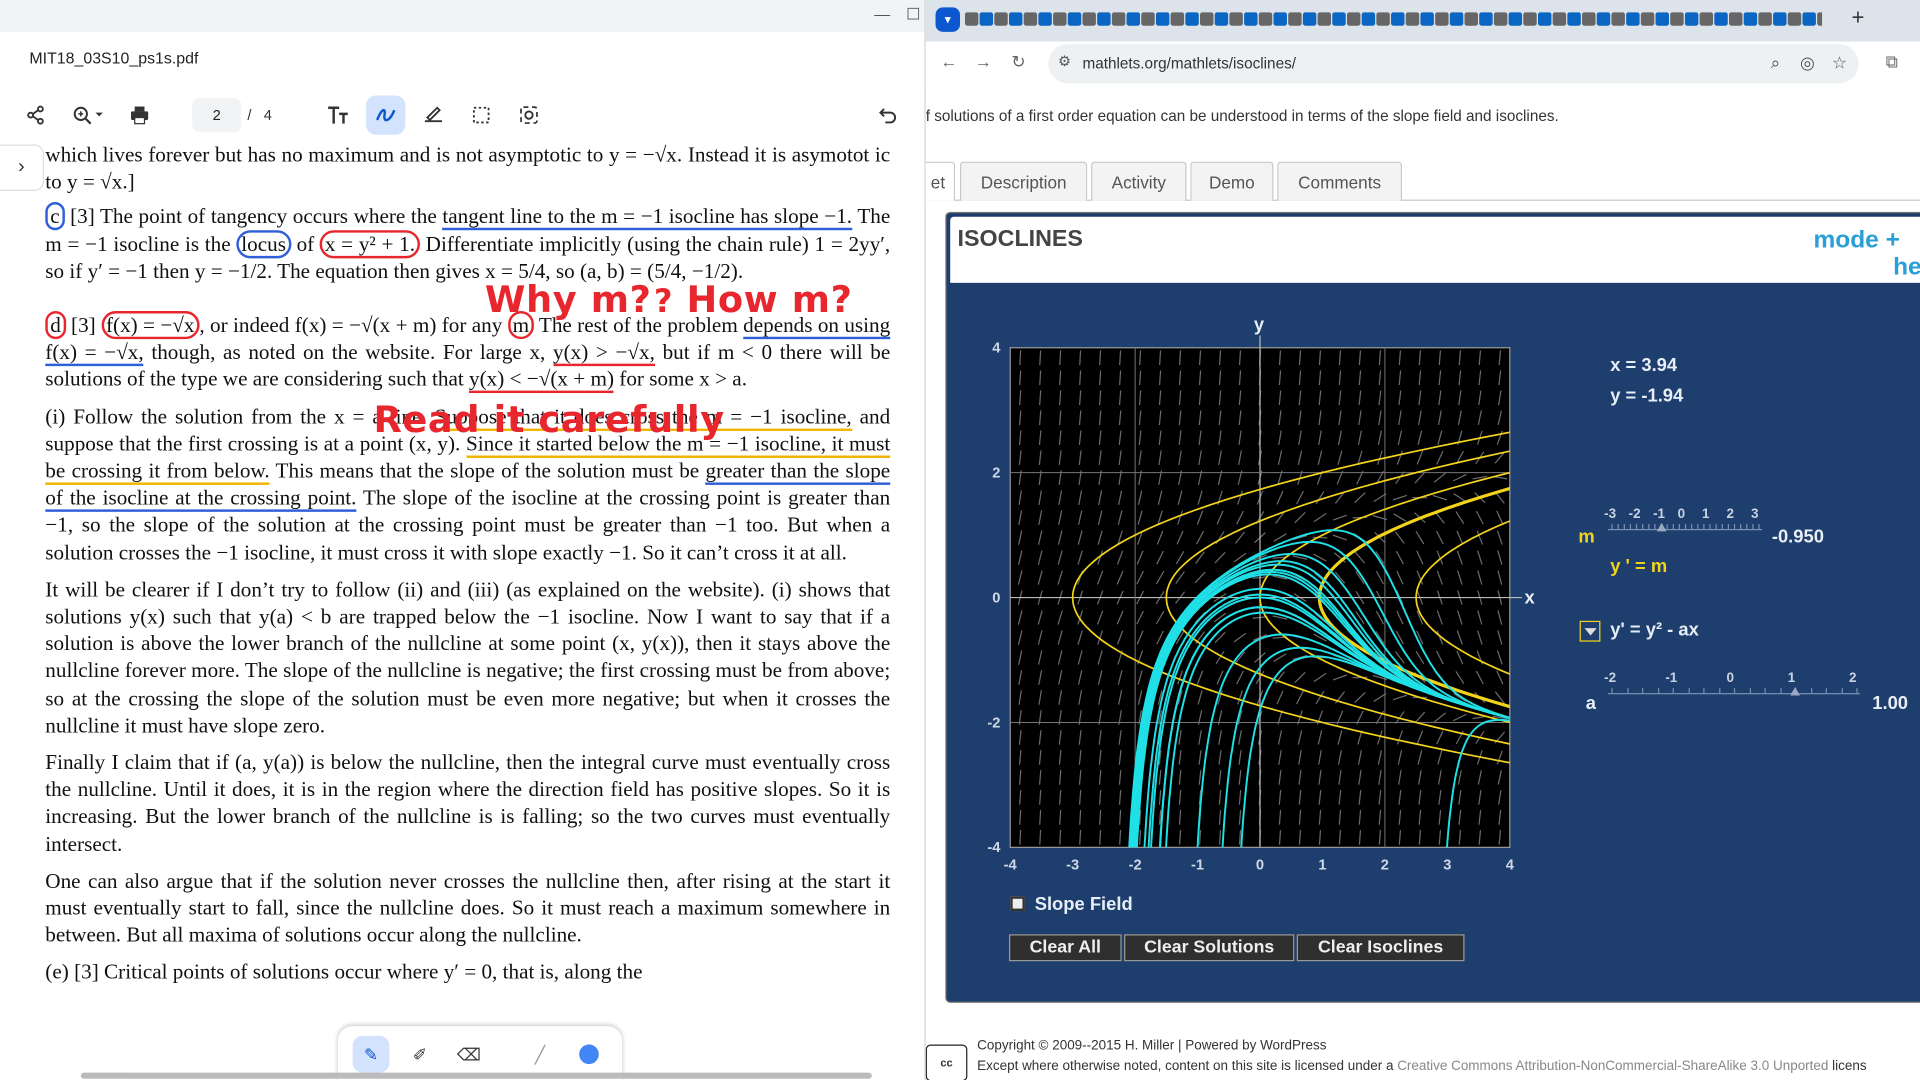  Describe the element at coordinates (1839, 62) in the screenshot. I see `bookmark-star-icon: ☆` at that location.